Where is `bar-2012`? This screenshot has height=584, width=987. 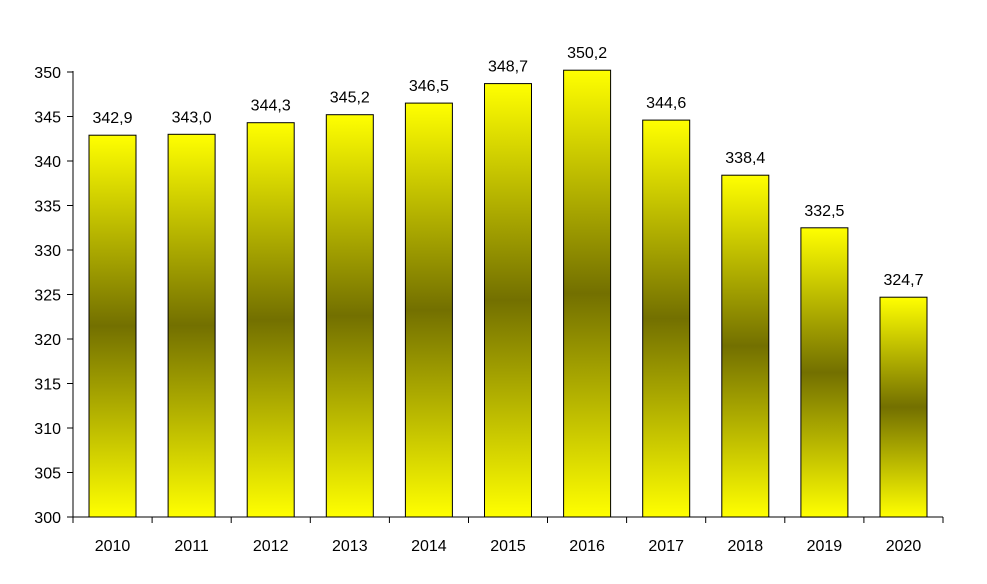
bar-2012 is located at coordinates (270, 320).